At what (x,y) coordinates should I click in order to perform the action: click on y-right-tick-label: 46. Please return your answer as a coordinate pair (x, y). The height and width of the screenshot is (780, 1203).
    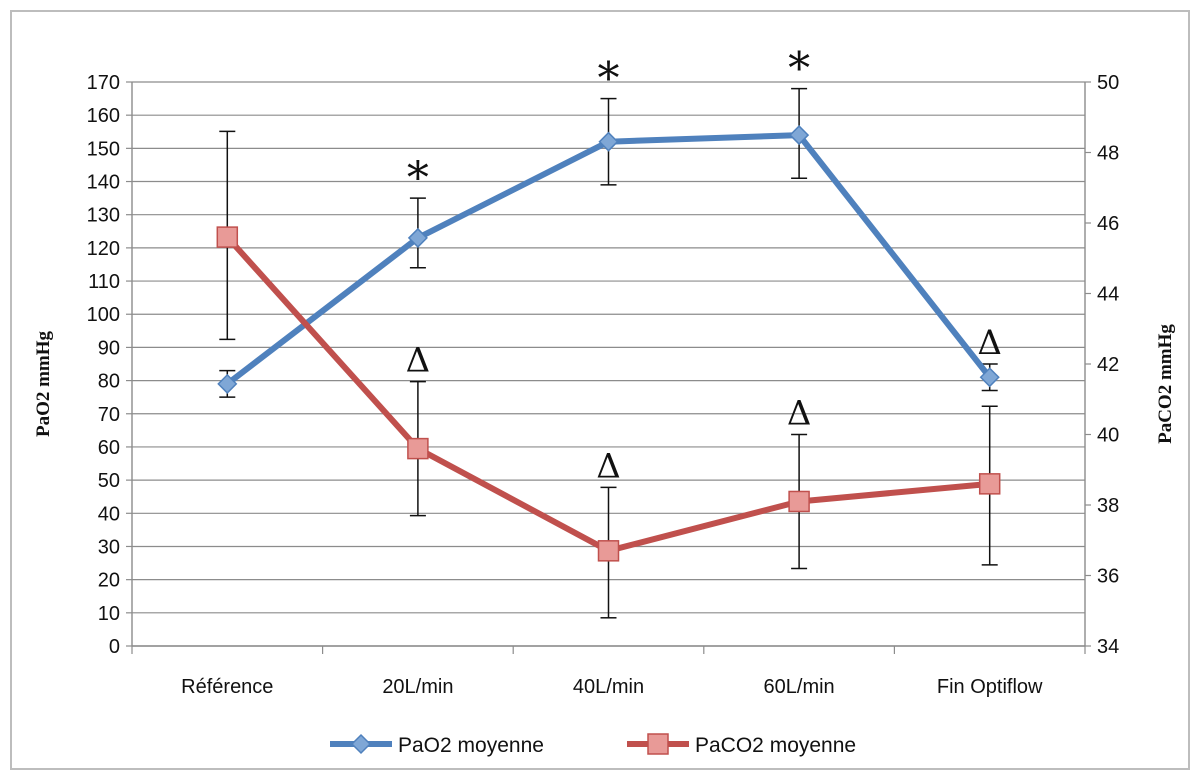
    Looking at the image, I should click on (1108, 224).